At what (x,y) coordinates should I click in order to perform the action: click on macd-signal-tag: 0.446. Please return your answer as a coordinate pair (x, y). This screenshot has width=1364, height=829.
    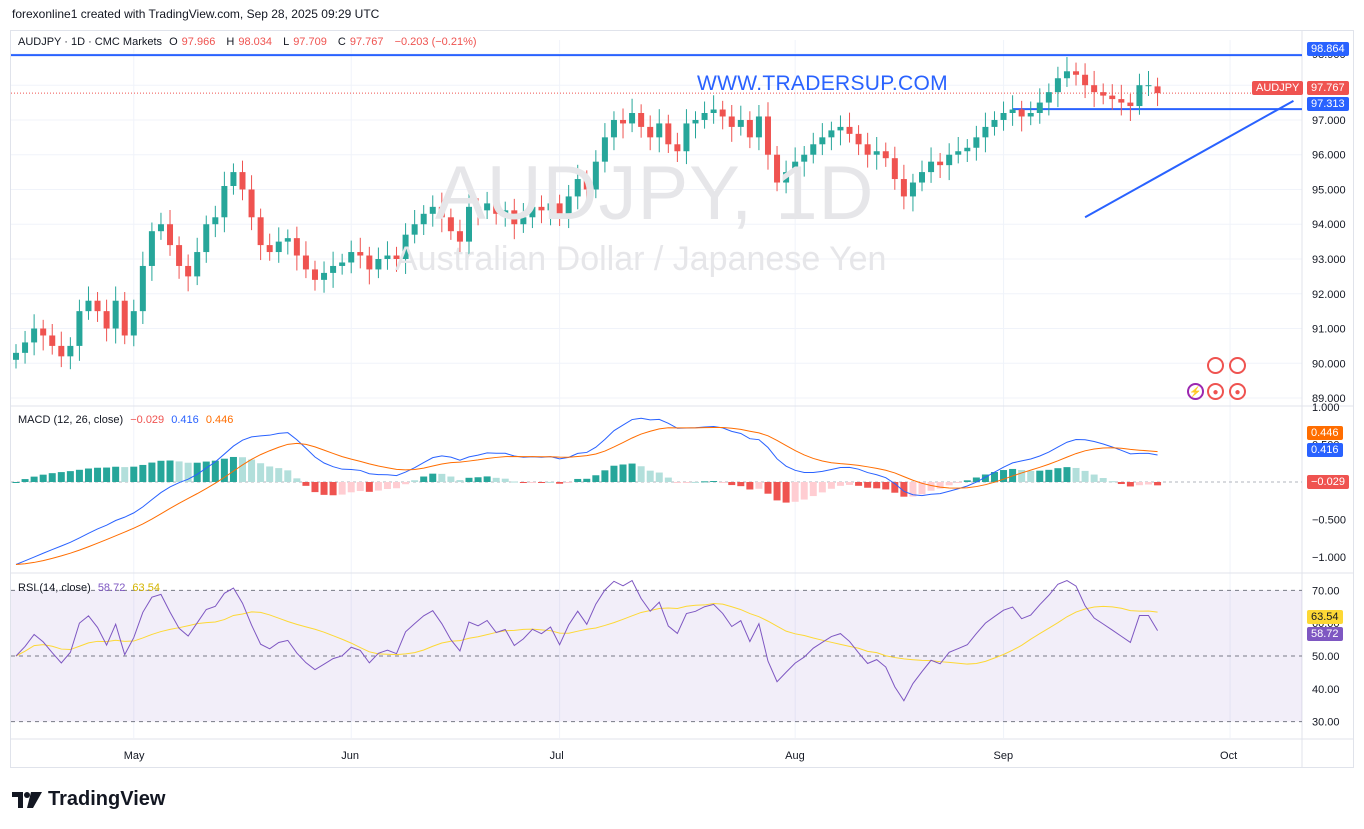
    Looking at the image, I should click on (1325, 433).